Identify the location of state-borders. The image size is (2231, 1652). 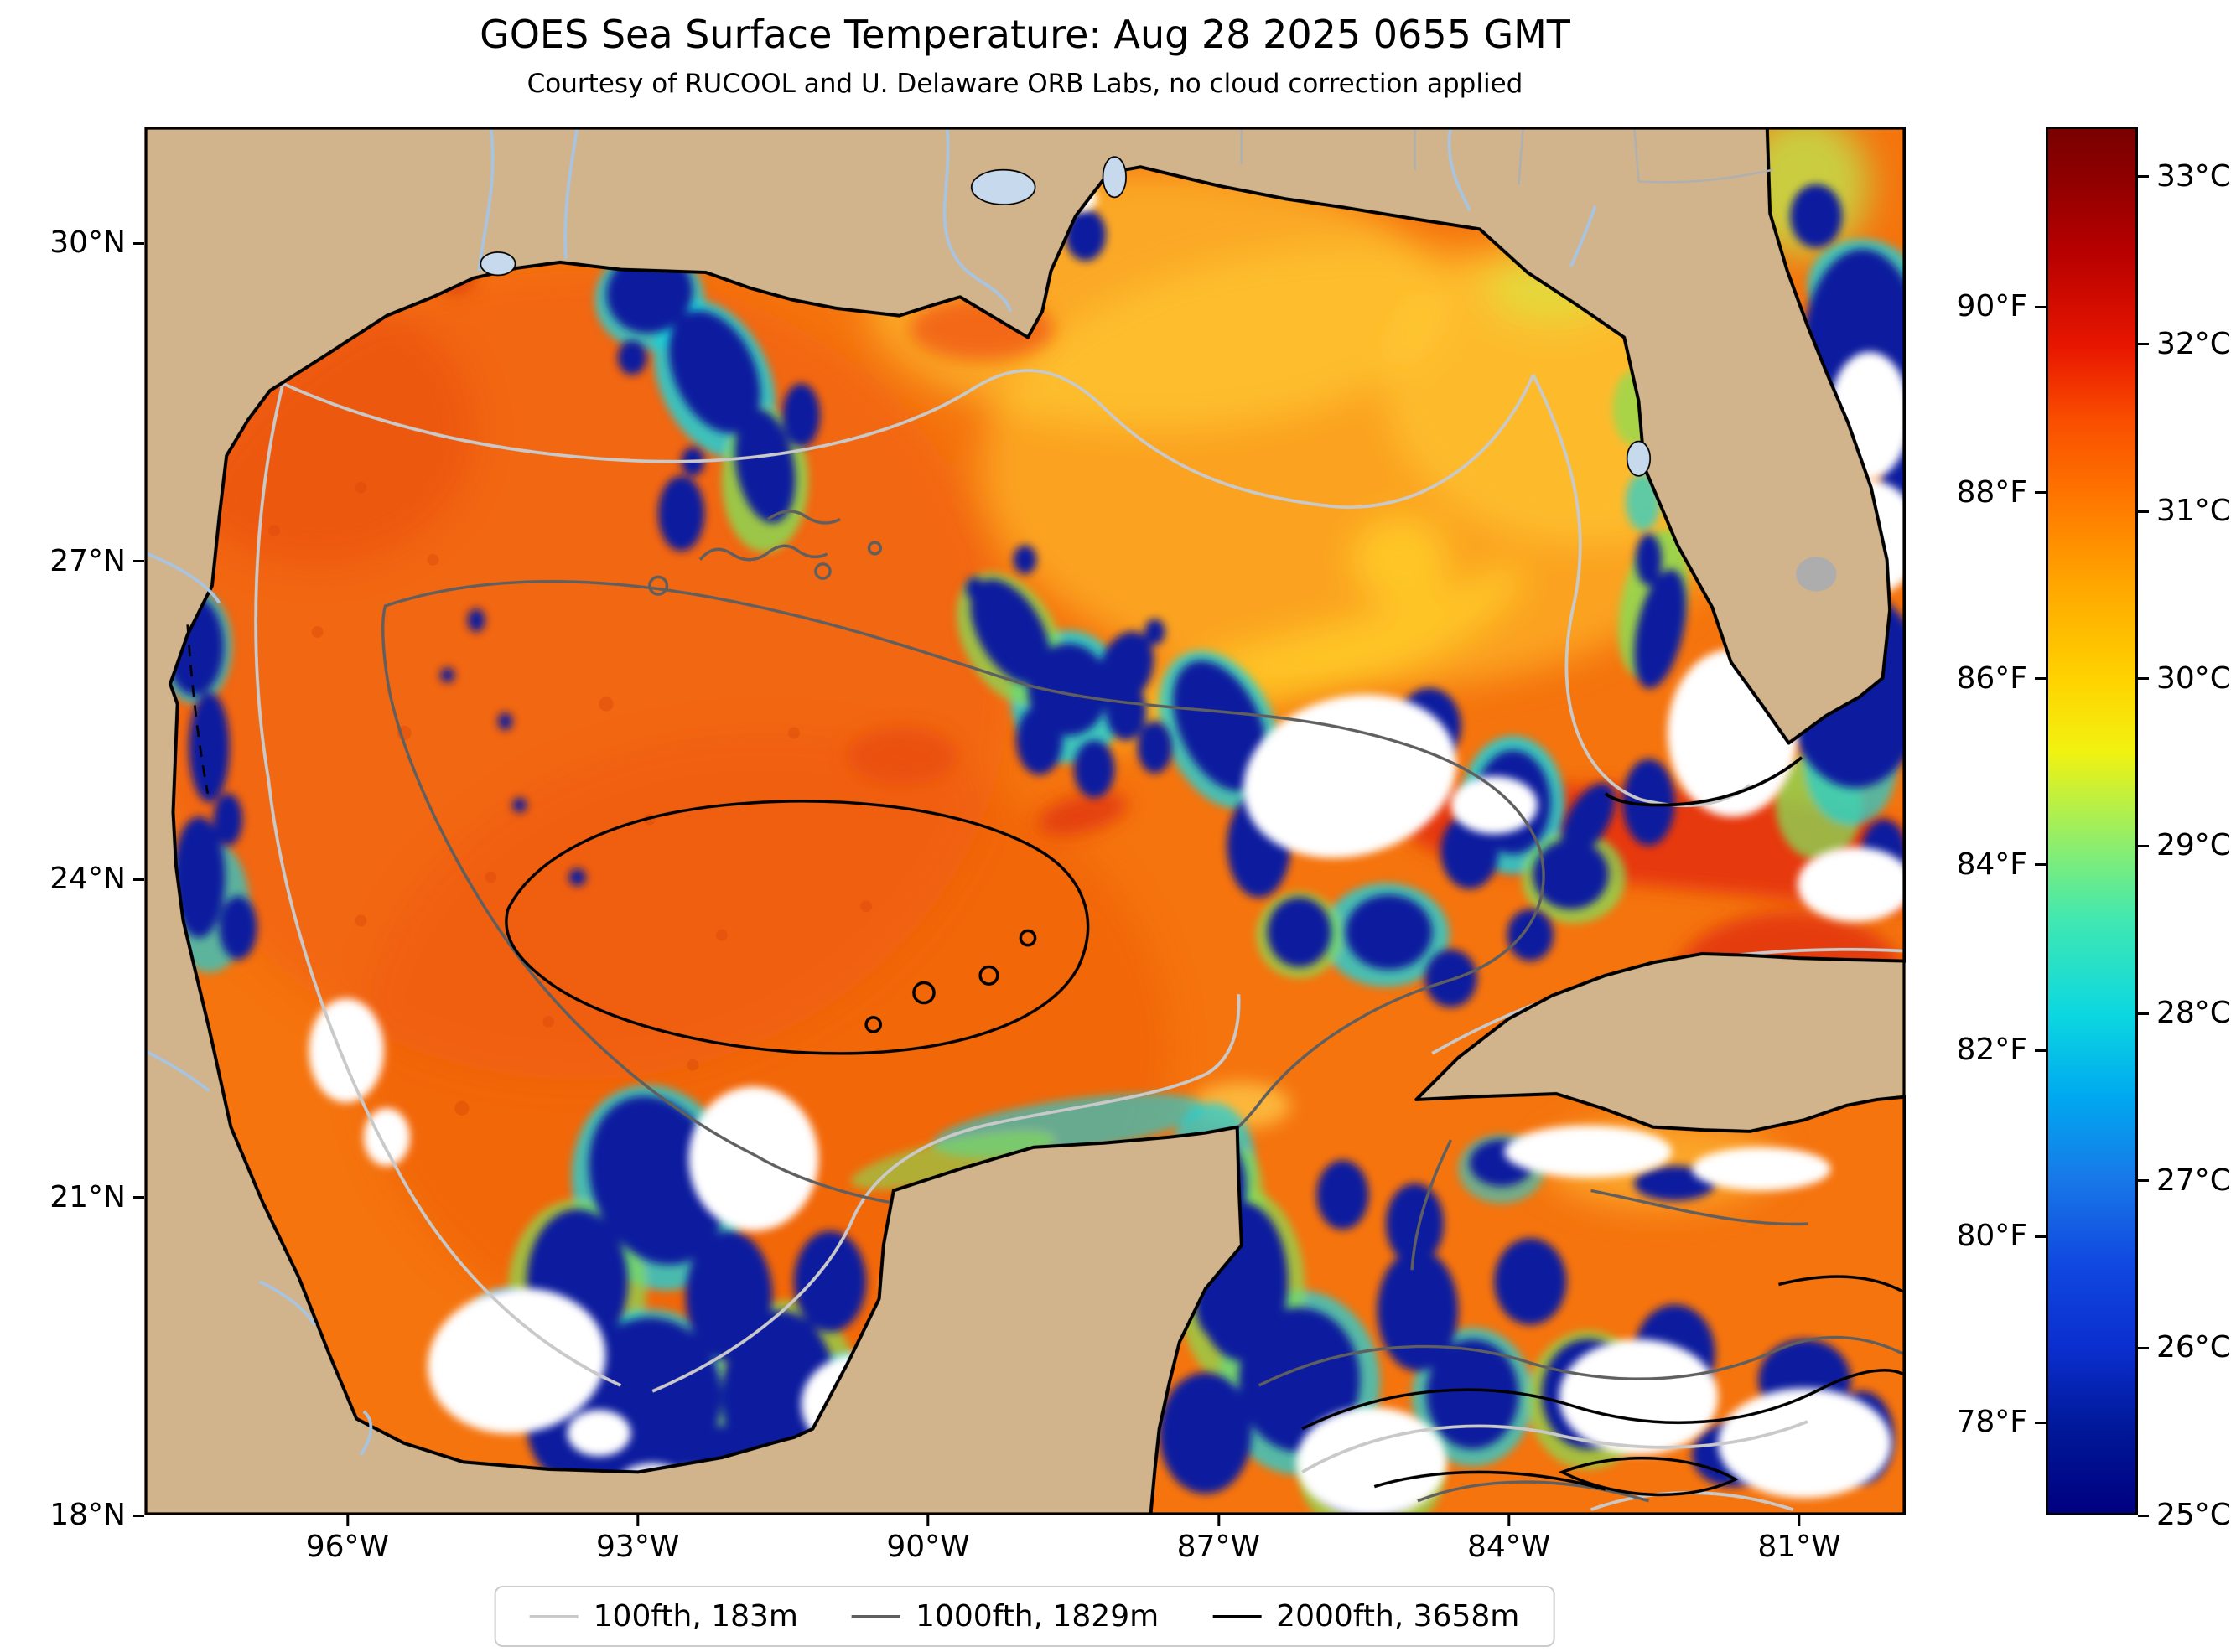
(1506, 155).